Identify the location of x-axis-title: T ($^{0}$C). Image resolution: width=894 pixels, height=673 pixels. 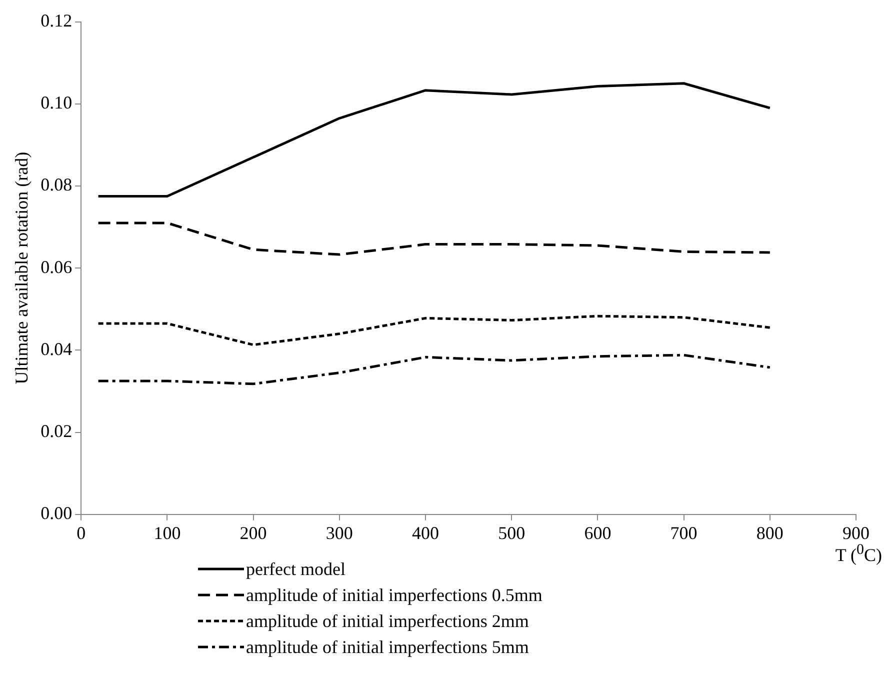
(858, 553).